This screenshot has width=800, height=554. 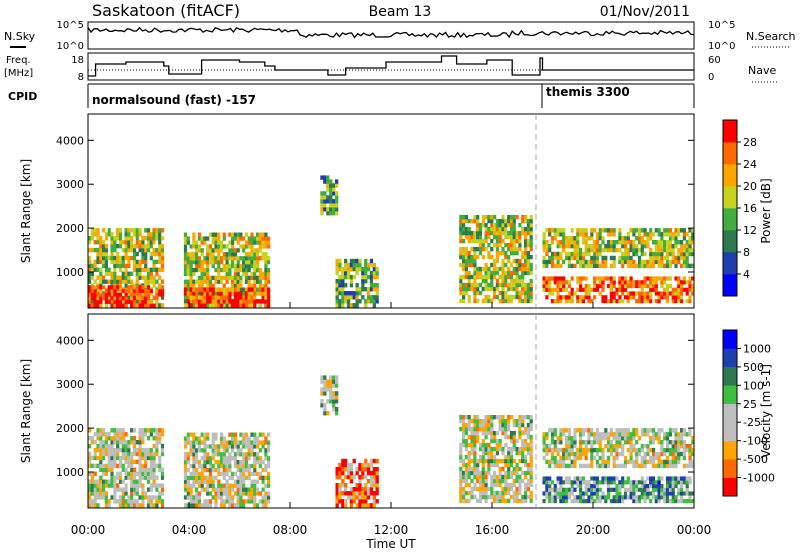 What do you see at coordinates (70, 272) in the screenshot?
I see `y-tick-label: 1000` at bounding box center [70, 272].